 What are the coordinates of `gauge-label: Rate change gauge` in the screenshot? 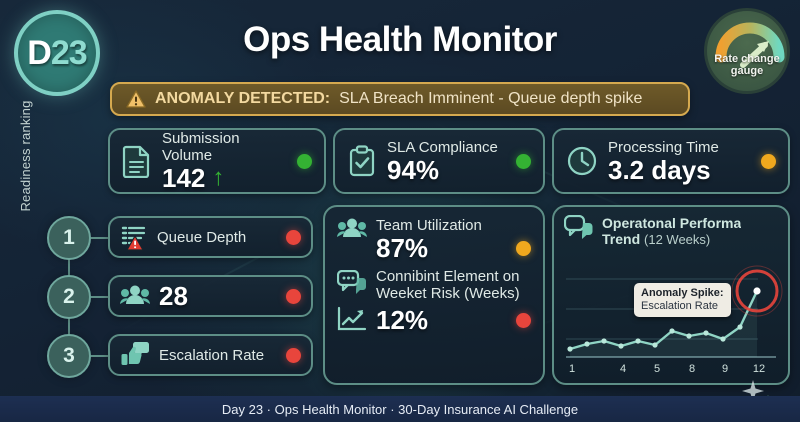 It's located at (747, 65).